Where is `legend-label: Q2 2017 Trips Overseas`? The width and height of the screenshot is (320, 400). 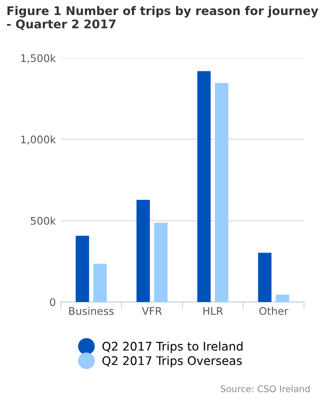
legend-label: Q2 2017 Trips Overseas is located at coordinates (172, 362).